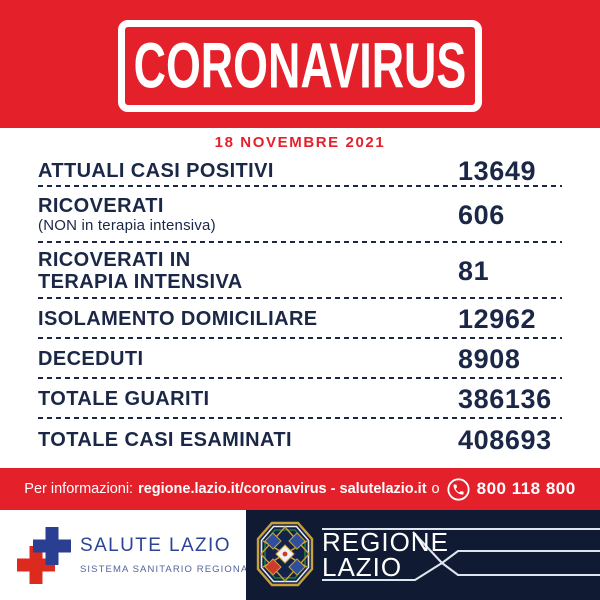 This screenshot has height=600, width=600. I want to click on salute-lazio-cross-icon, so click(44, 555).